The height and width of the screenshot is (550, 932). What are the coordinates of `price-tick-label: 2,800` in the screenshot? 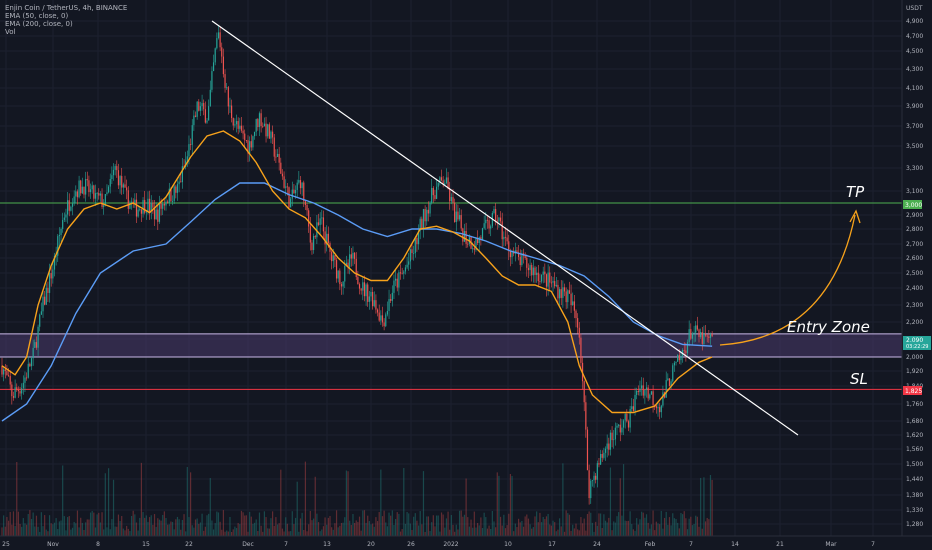 It's located at (914, 229).